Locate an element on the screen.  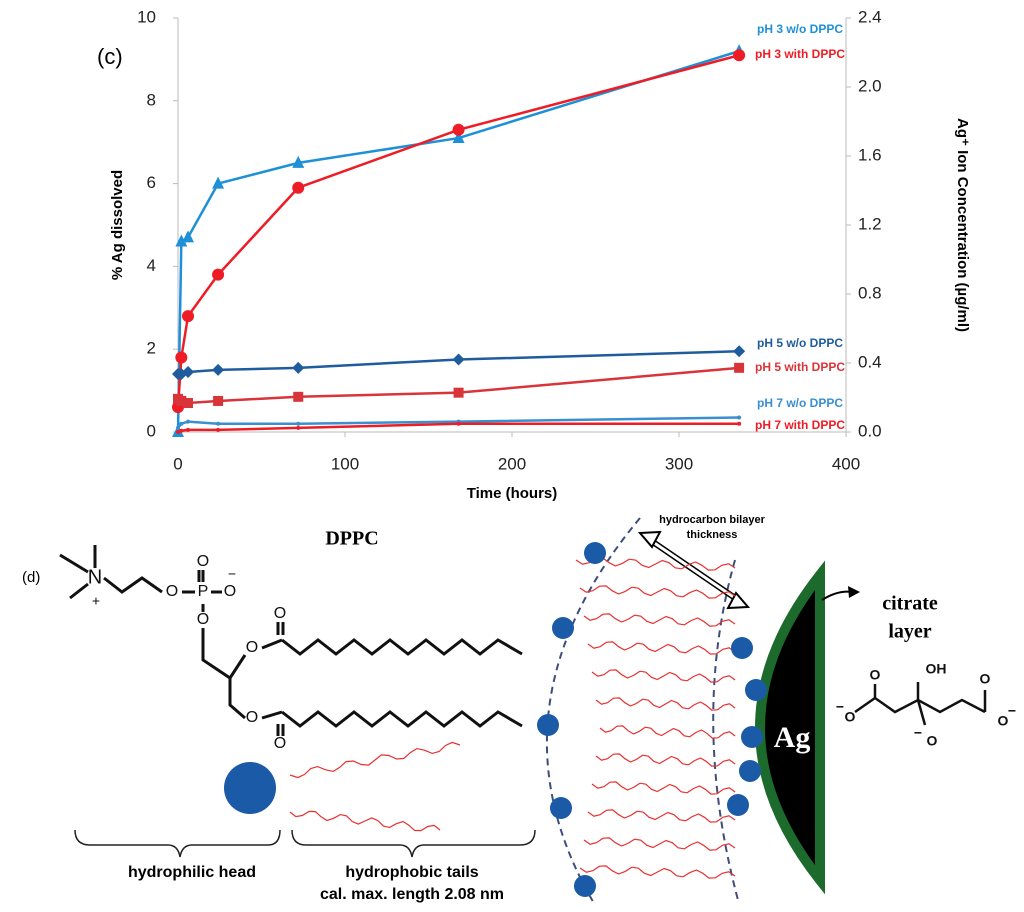
head-icon is located at coordinates (250, 788).